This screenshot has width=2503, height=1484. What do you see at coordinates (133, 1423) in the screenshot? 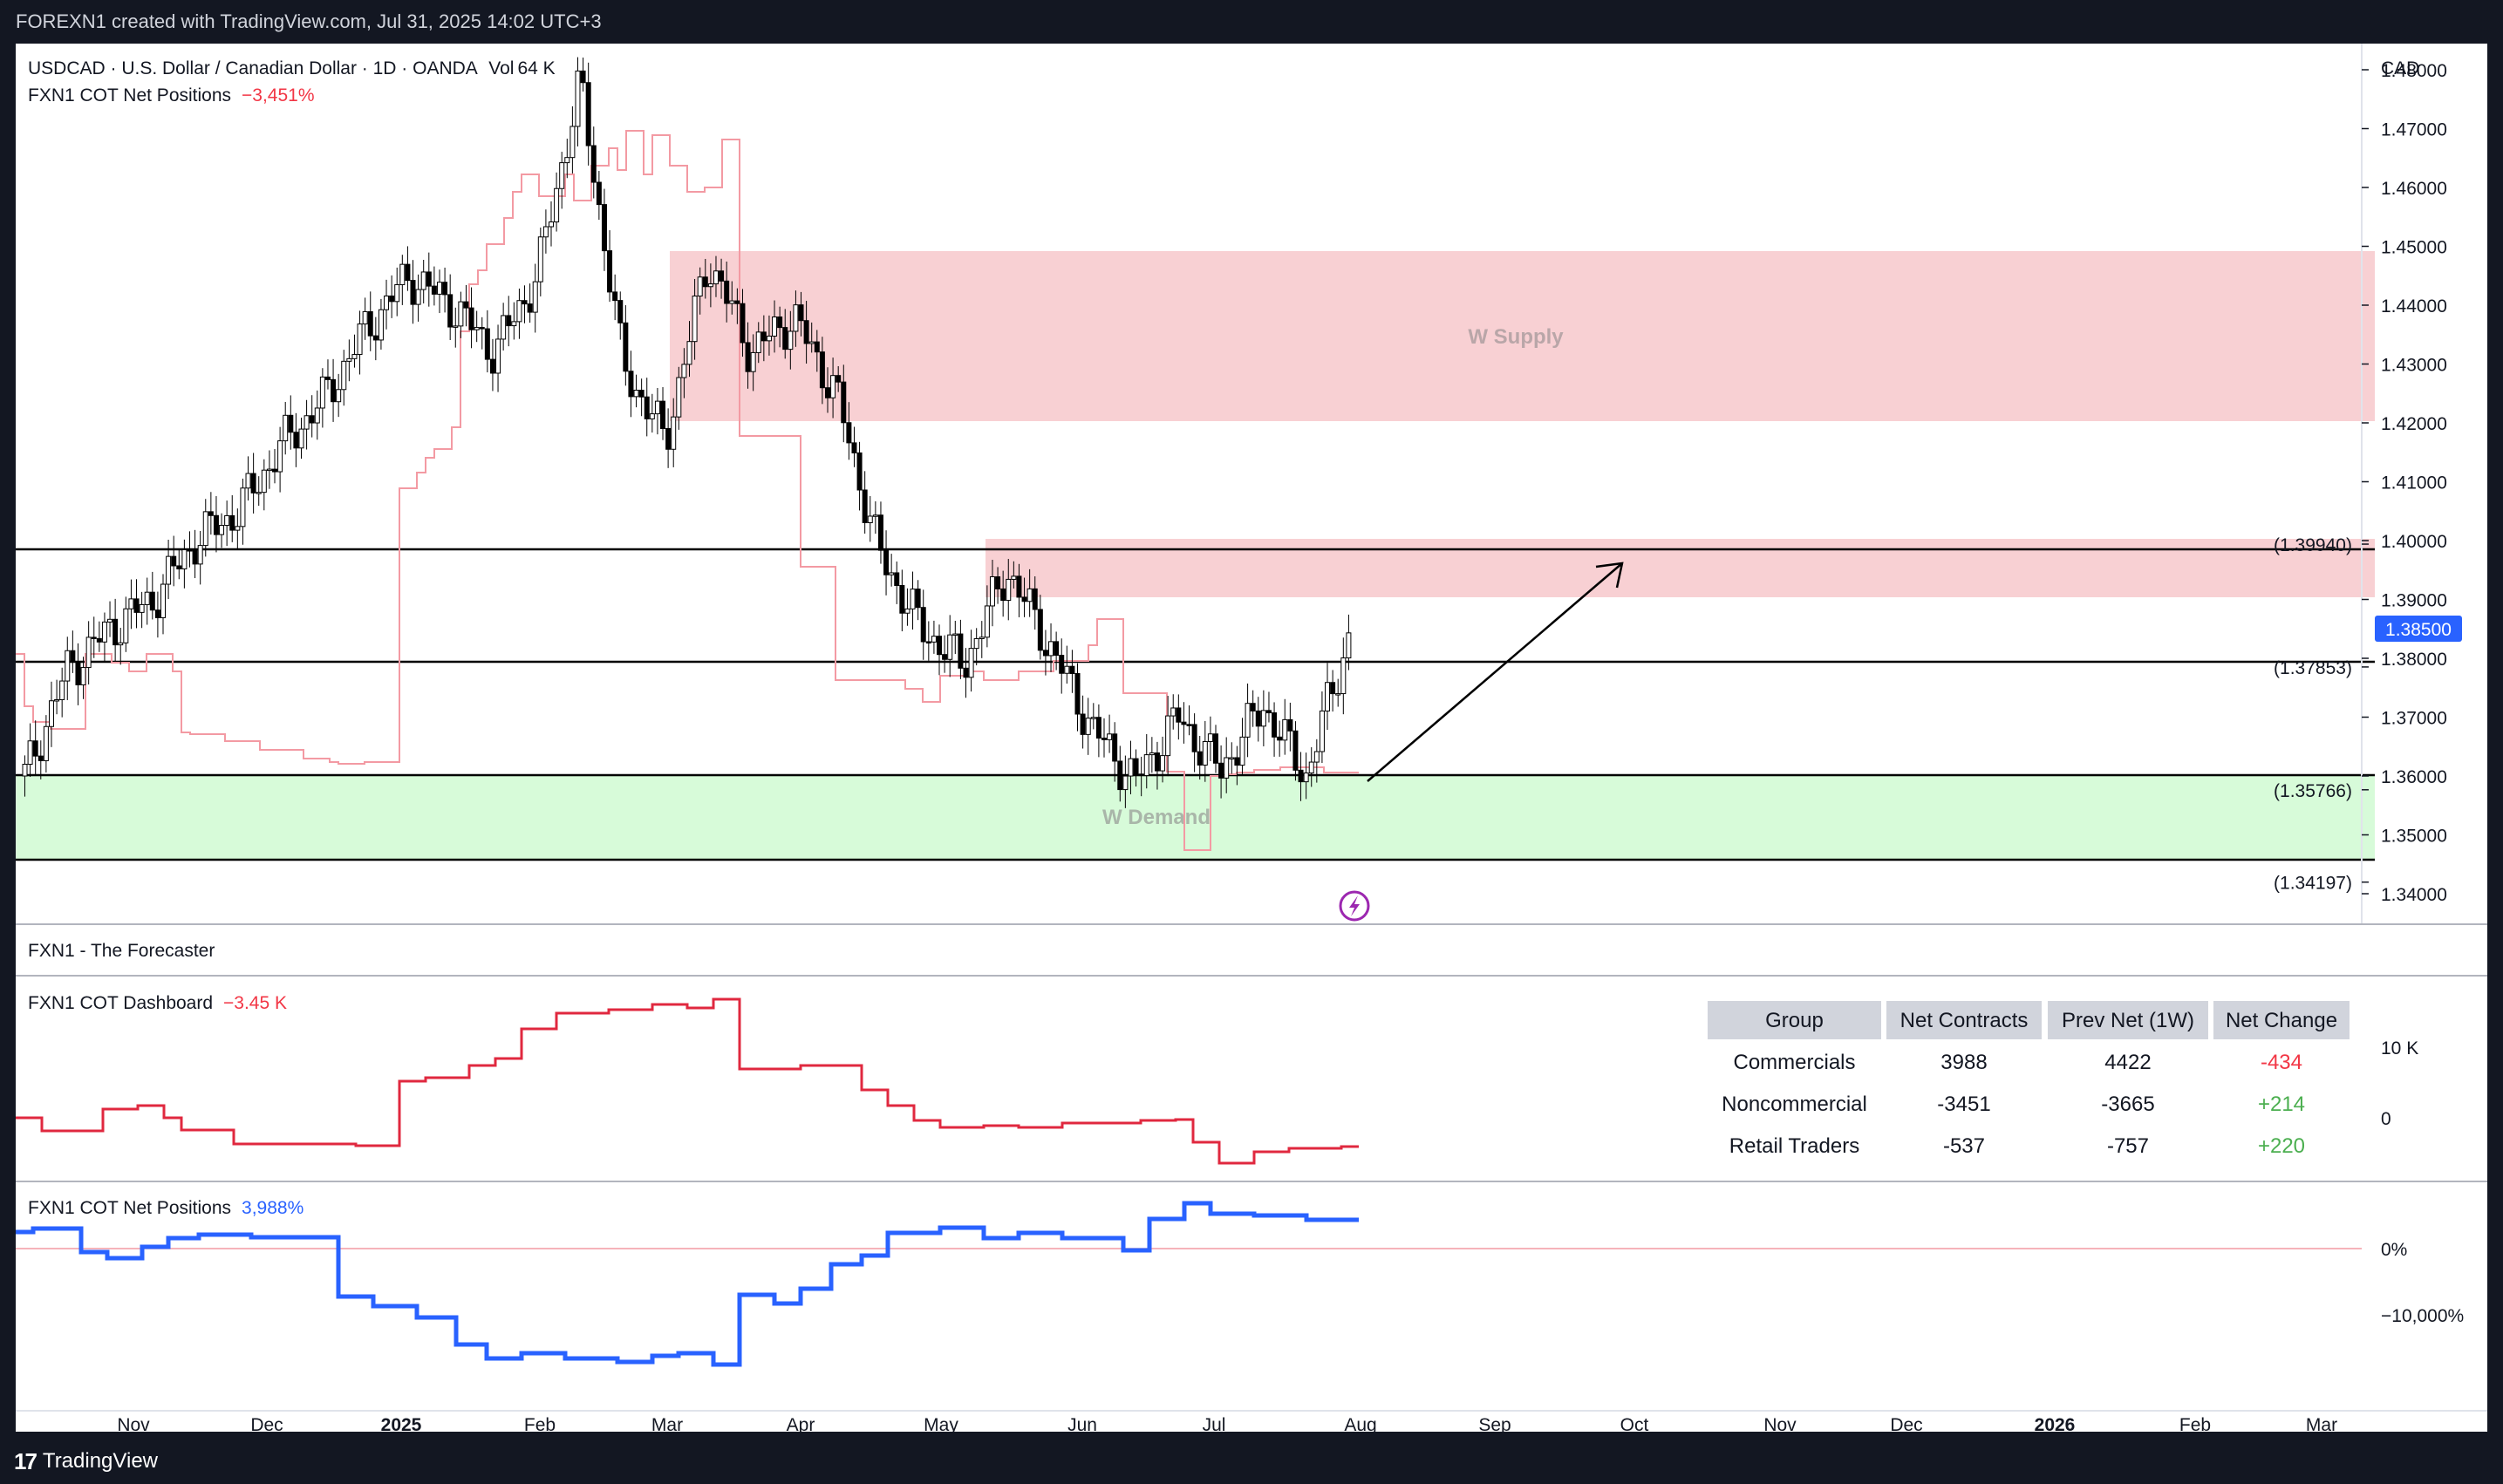
I see `time-axis-label: Nov` at bounding box center [133, 1423].